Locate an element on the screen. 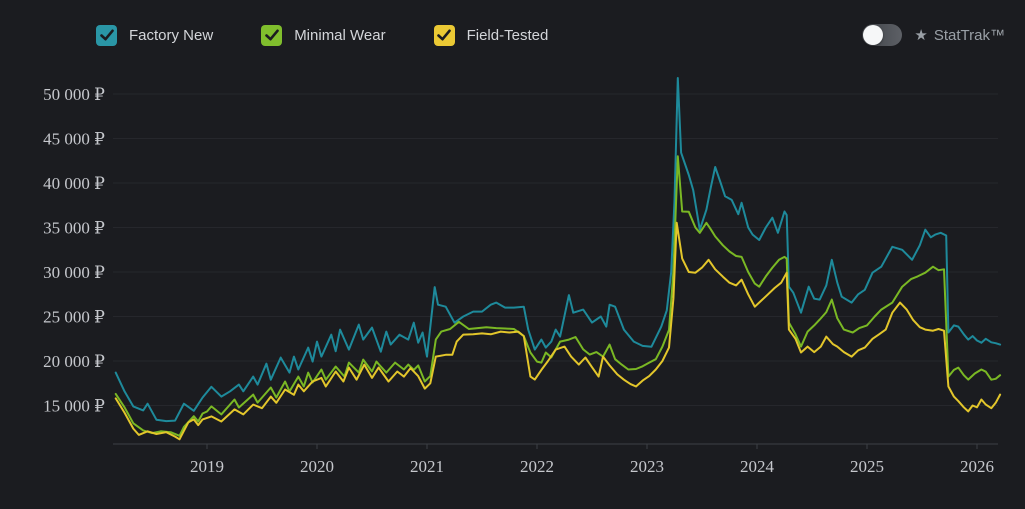  x-axis-label: 2025 is located at coordinates (867, 466).